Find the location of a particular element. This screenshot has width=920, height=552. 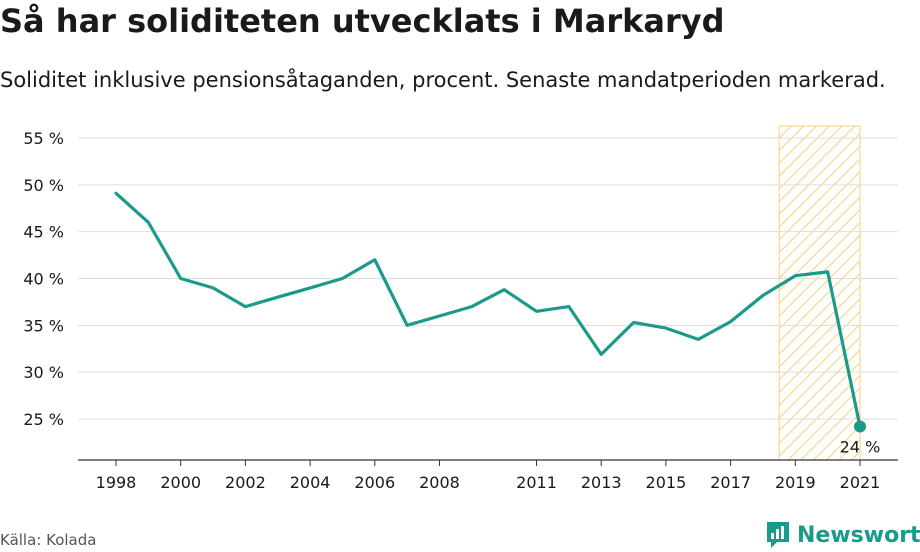

y-tick-label: 55 % is located at coordinates (43, 138).